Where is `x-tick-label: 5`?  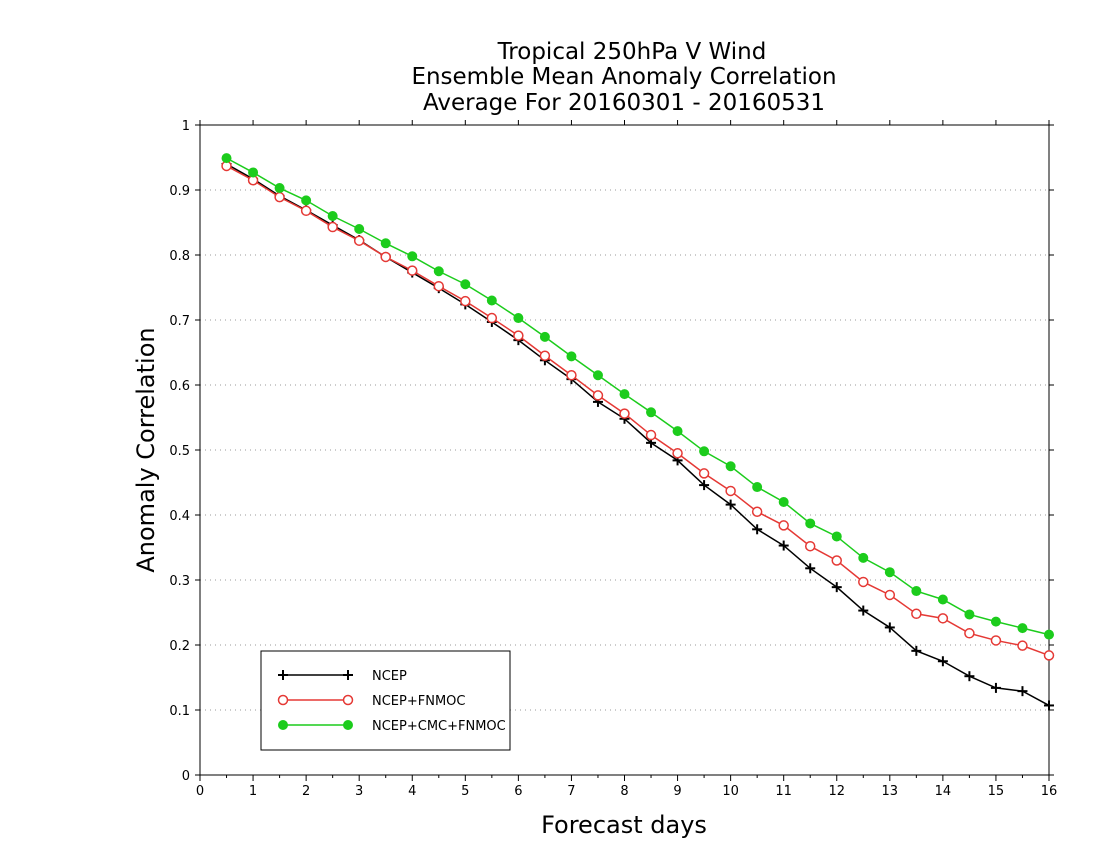
x-tick-label: 5 is located at coordinates (465, 791).